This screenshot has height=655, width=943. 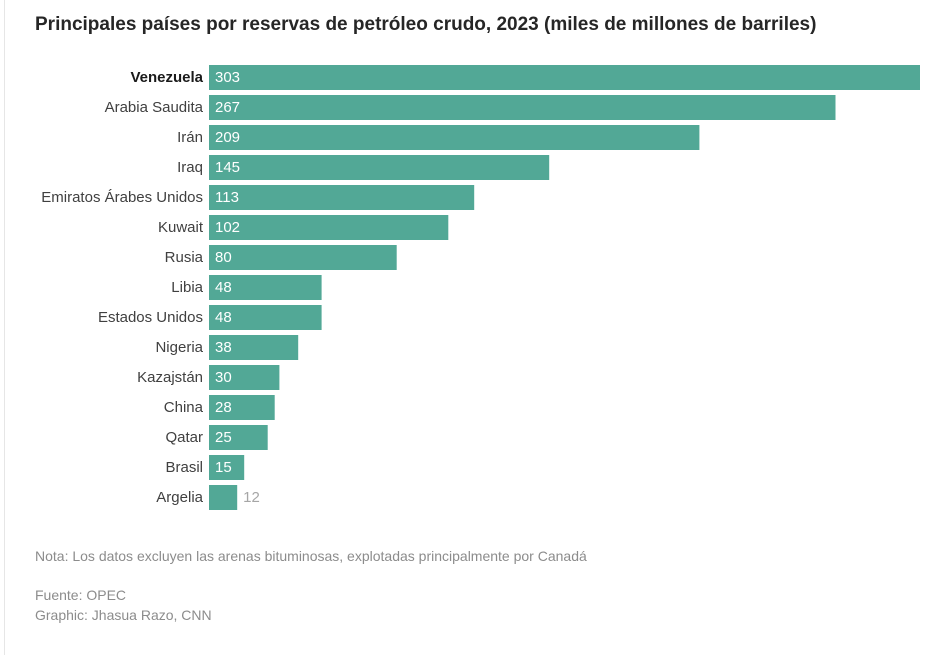 What do you see at coordinates (170, 377) in the screenshot?
I see `category-label-10: Kazajstán` at bounding box center [170, 377].